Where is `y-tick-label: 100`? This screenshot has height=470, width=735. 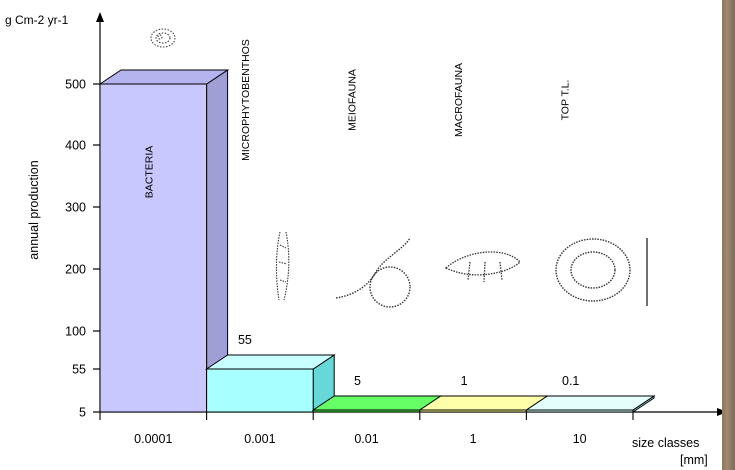
y-tick-label: 100 is located at coordinates (75, 332).